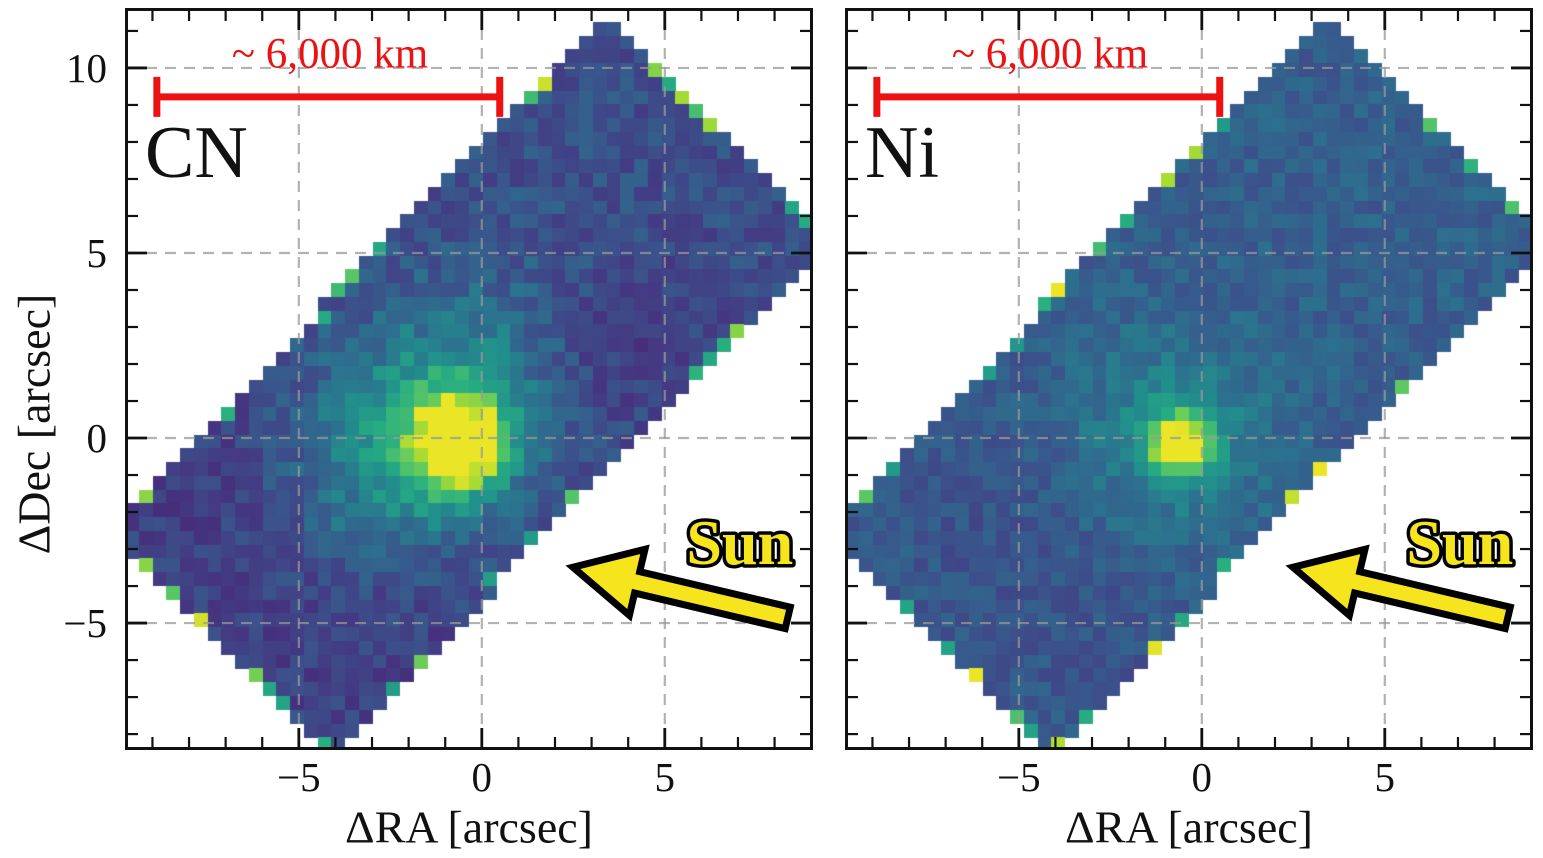 The width and height of the screenshot is (1543, 858). Describe the element at coordinates (196, 153) in the screenshot. I see `panel-title-cn: CN` at that location.